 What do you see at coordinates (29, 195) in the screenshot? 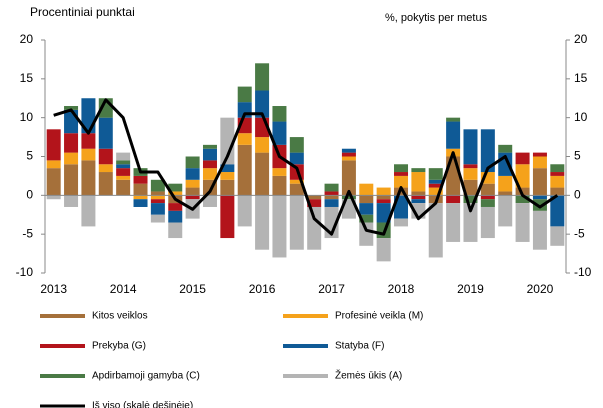
I see `y-tick-label: 0` at bounding box center [29, 195].